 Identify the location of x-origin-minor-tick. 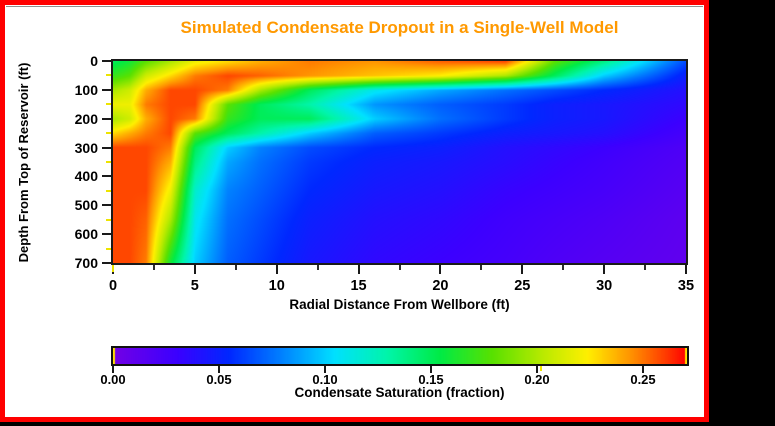
(113, 268).